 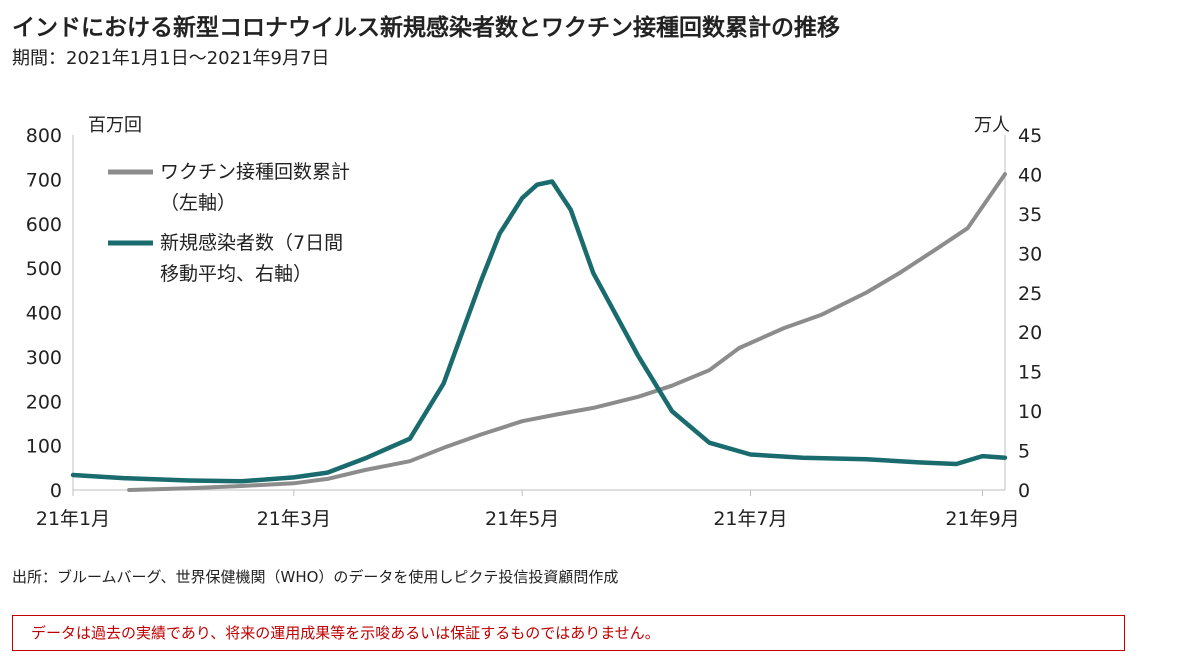 I want to click on y-left-tick-label: 100, so click(x=44, y=447).